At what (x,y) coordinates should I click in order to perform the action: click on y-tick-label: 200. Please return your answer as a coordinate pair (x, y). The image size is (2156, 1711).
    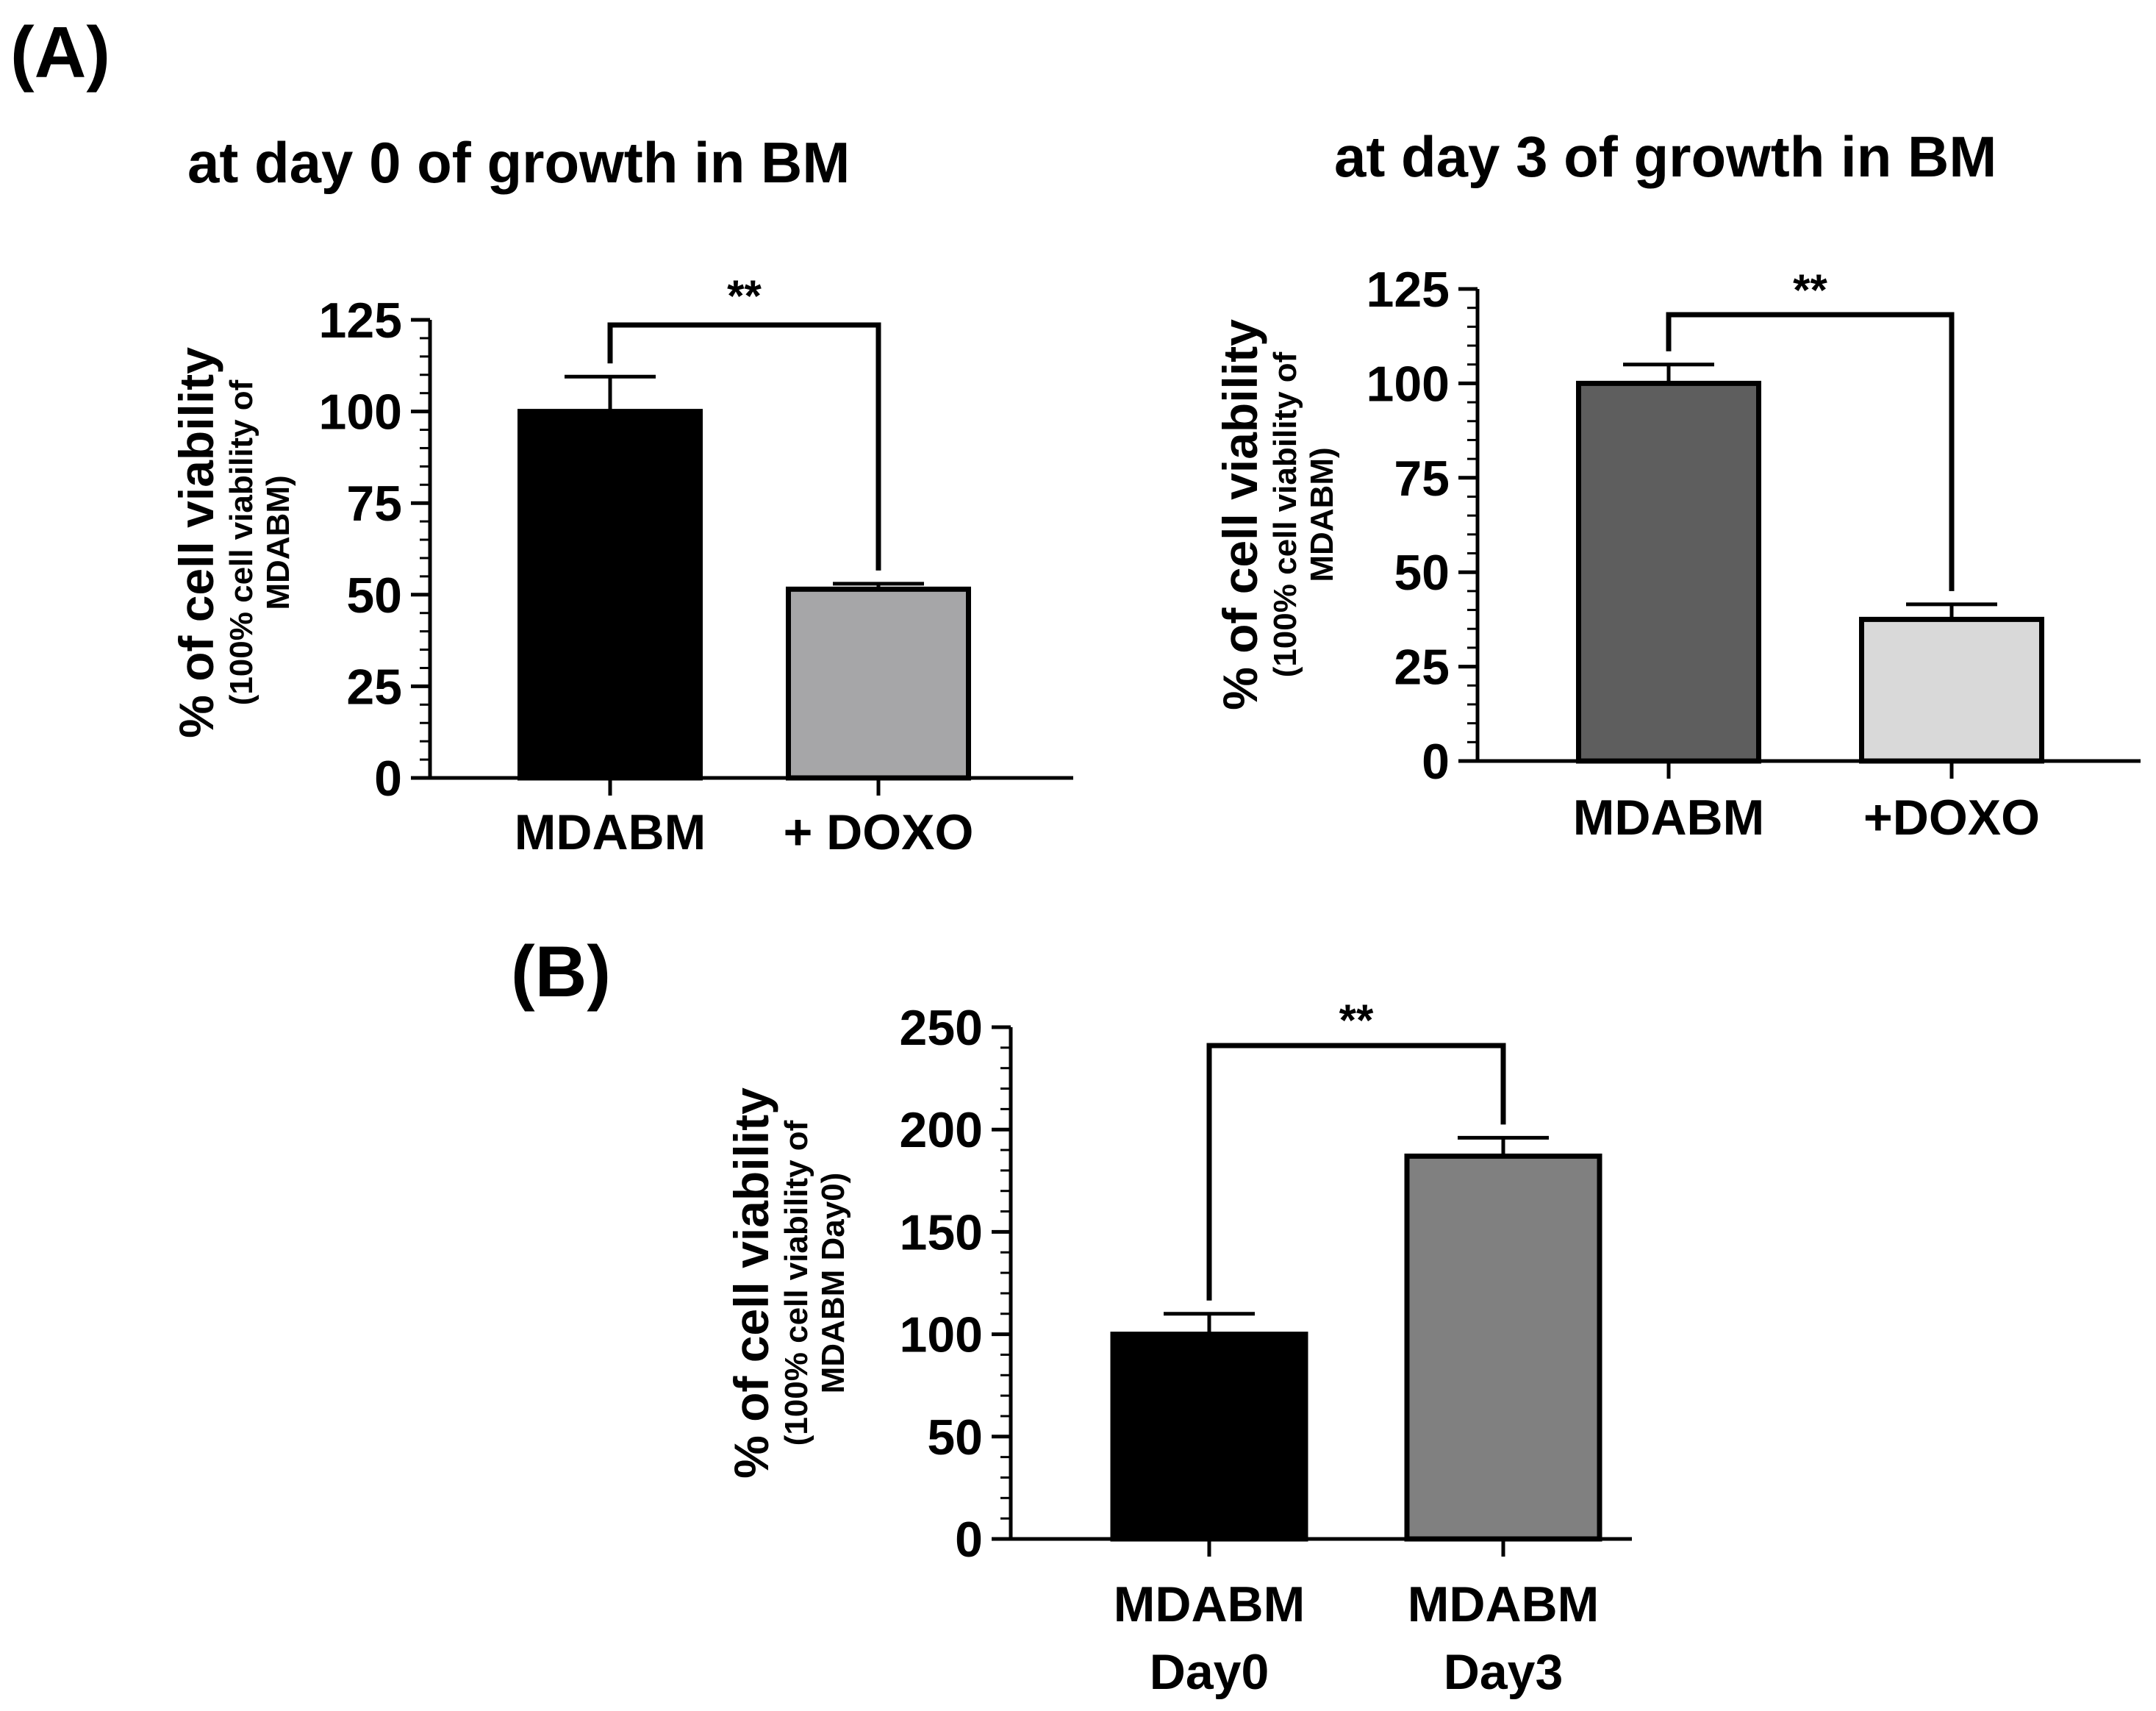
    Looking at the image, I should click on (942, 1130).